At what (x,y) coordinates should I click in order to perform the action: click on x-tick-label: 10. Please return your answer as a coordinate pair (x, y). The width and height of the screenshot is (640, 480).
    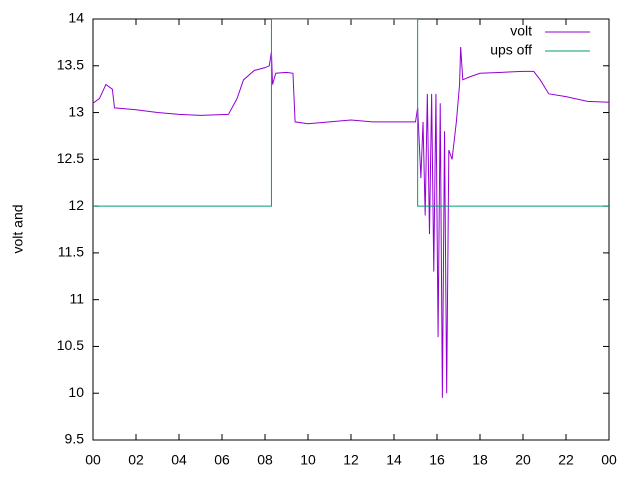
    Looking at the image, I should click on (308, 460).